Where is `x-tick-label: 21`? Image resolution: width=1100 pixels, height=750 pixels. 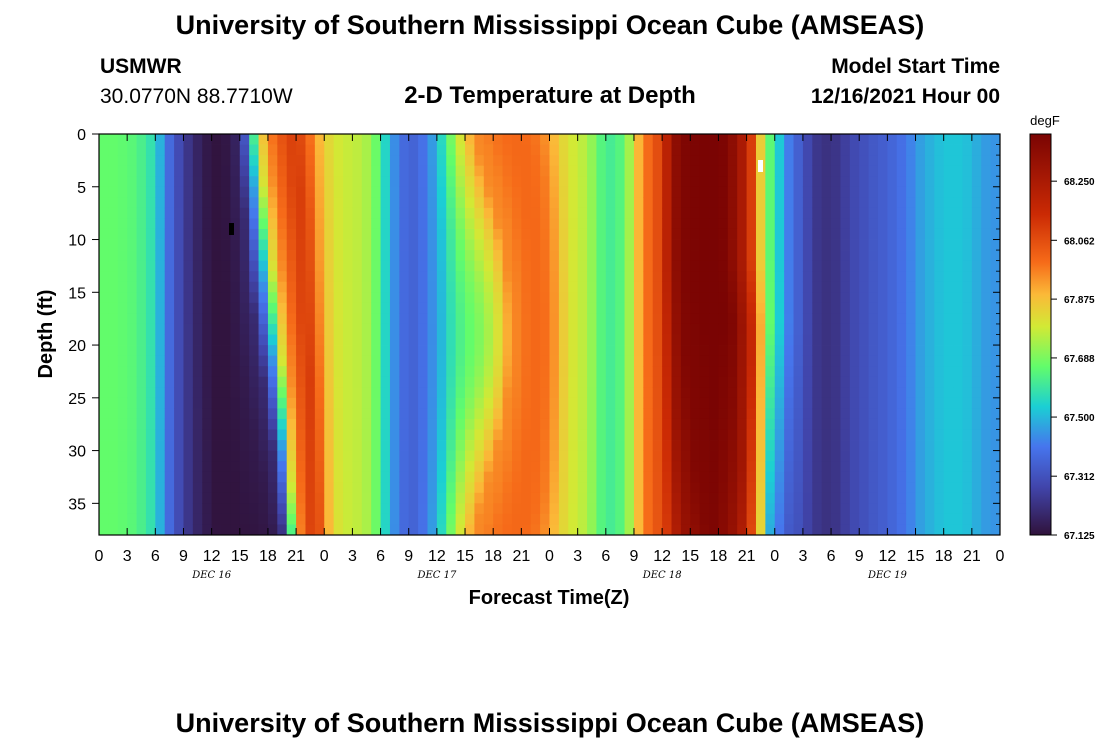
x-tick-label: 21 is located at coordinates (521, 556).